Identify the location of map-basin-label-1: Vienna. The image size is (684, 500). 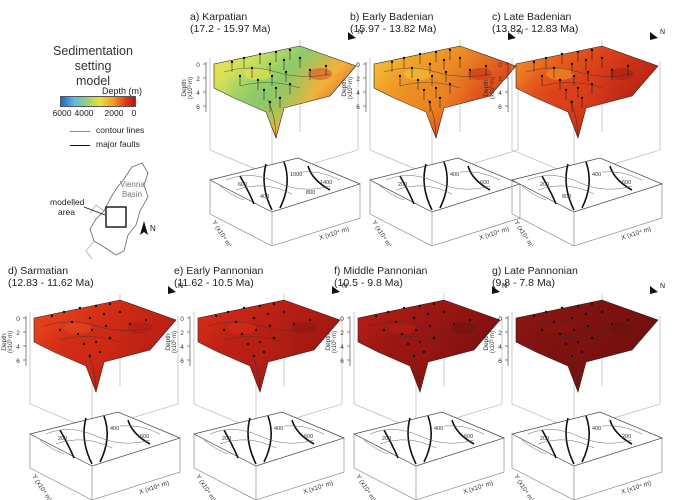
(132, 184).